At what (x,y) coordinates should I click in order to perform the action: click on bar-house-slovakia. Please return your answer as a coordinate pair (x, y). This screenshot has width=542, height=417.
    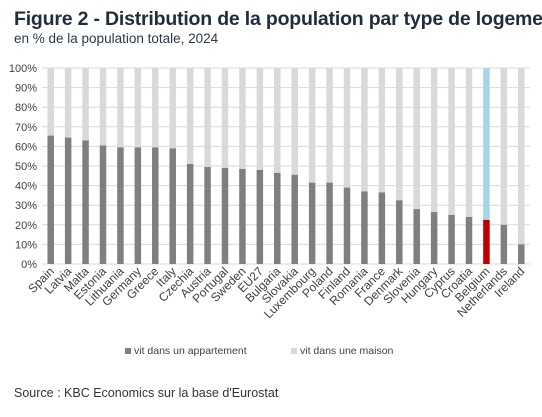
    Looking at the image, I should click on (294, 121).